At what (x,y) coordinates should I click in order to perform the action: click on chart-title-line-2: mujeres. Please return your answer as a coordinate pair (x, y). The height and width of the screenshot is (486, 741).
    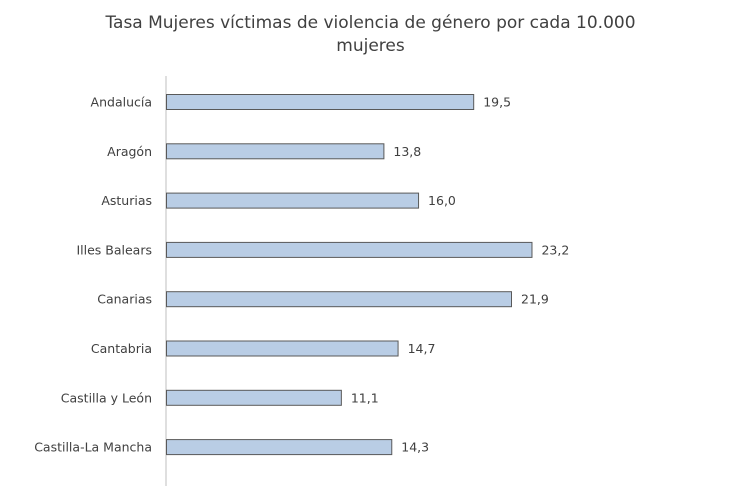
    Looking at the image, I should click on (370, 46).